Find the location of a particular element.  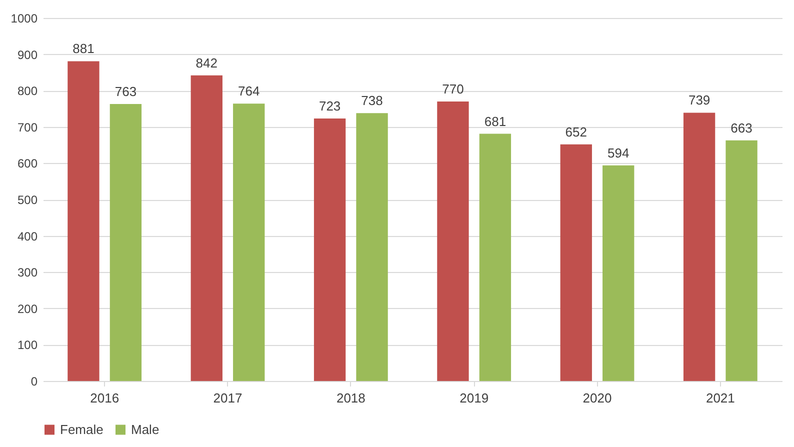

x-tick-label: 2018 is located at coordinates (351, 398).